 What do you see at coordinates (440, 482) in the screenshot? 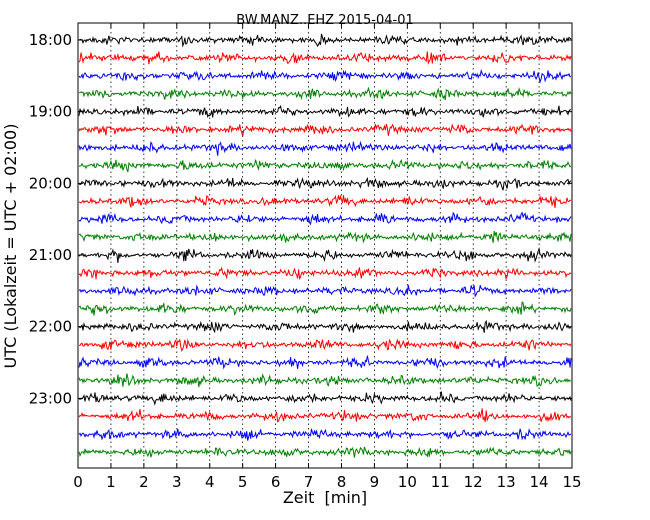
I see `x-tick-label: 11` at bounding box center [440, 482].